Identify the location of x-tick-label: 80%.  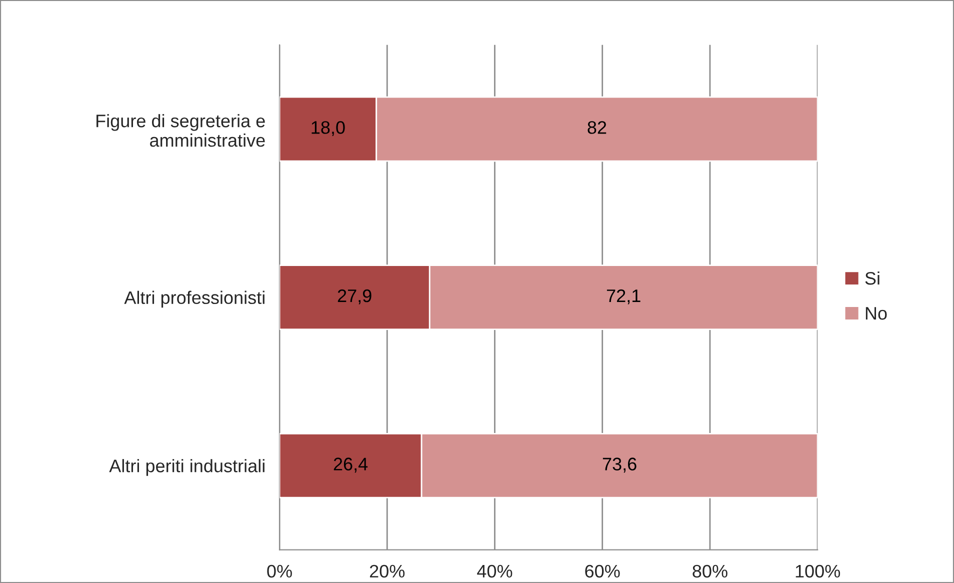
(710, 571).